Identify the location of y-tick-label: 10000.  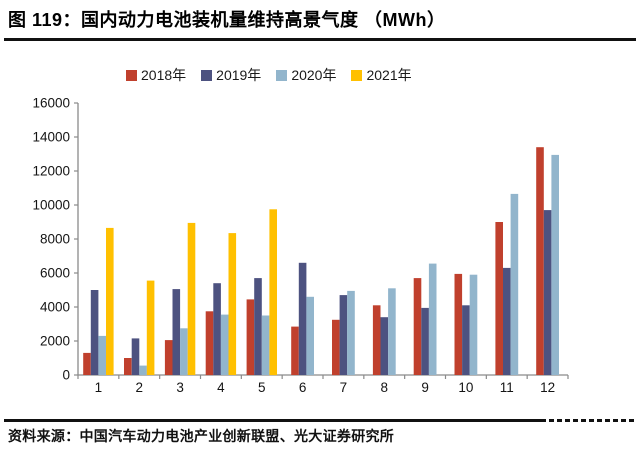
(51, 205).